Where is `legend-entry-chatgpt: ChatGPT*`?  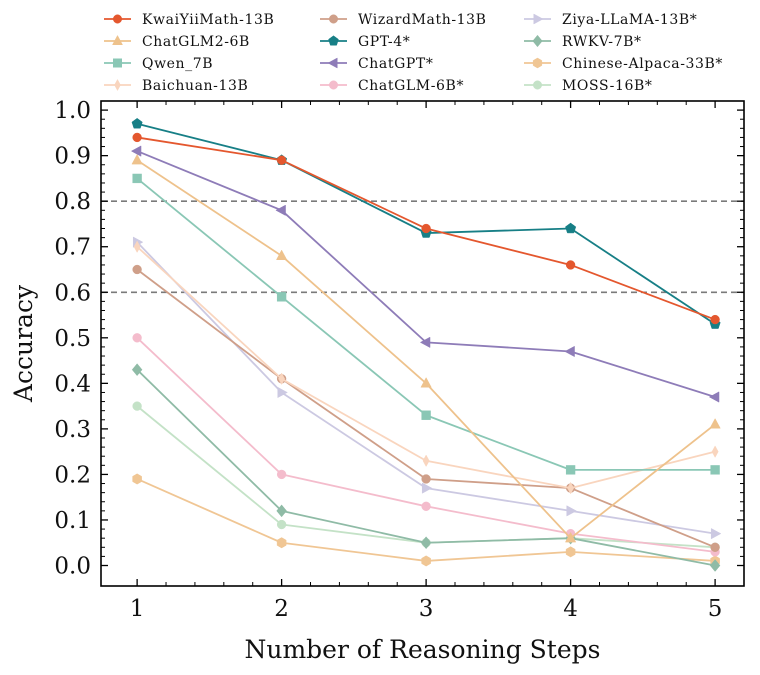 legend-entry-chatgpt: ChatGPT* is located at coordinates (376, 64).